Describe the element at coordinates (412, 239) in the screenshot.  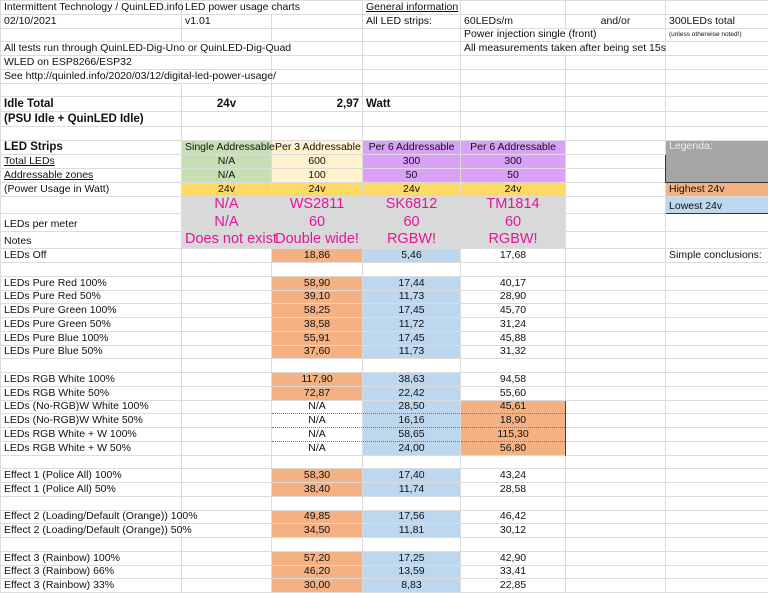
I see `notes: RGBW!` at that location.